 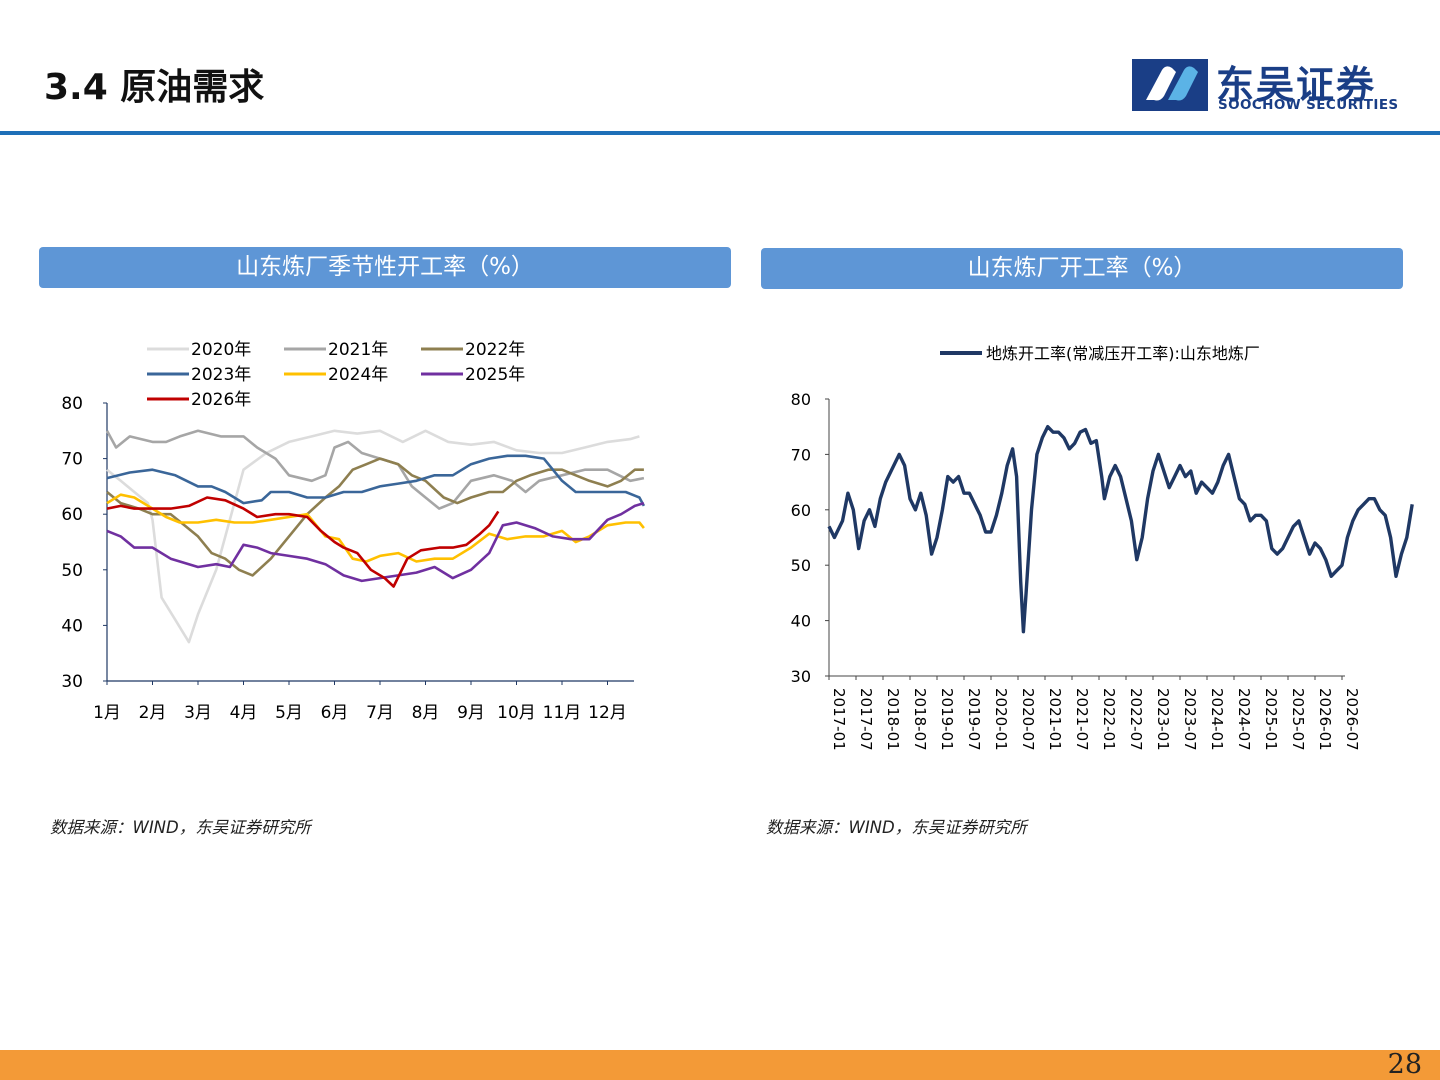 I want to click on x-tick-label: 7月, so click(x=380, y=713).